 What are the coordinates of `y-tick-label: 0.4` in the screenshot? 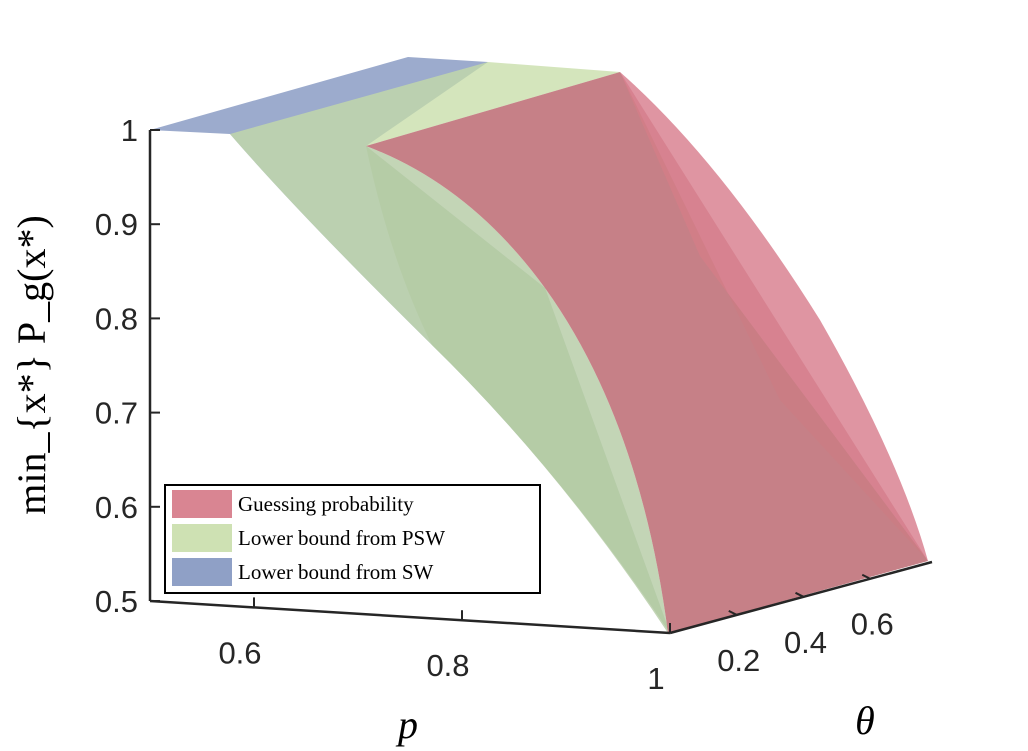 It's located at (805, 642).